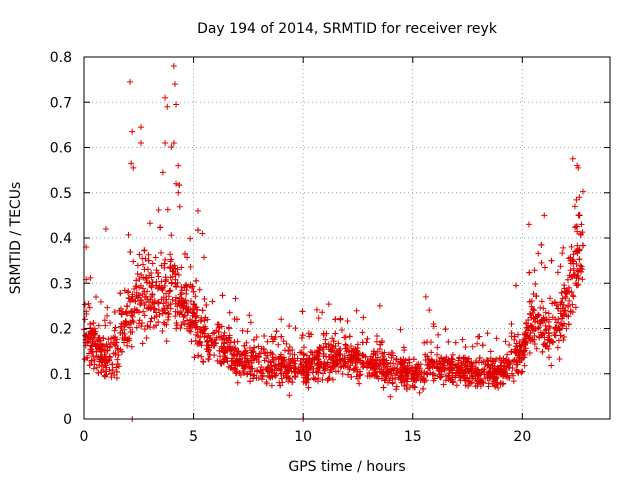 The height and width of the screenshot is (480, 640). I want to click on x-tick-label: 10, so click(303, 437).